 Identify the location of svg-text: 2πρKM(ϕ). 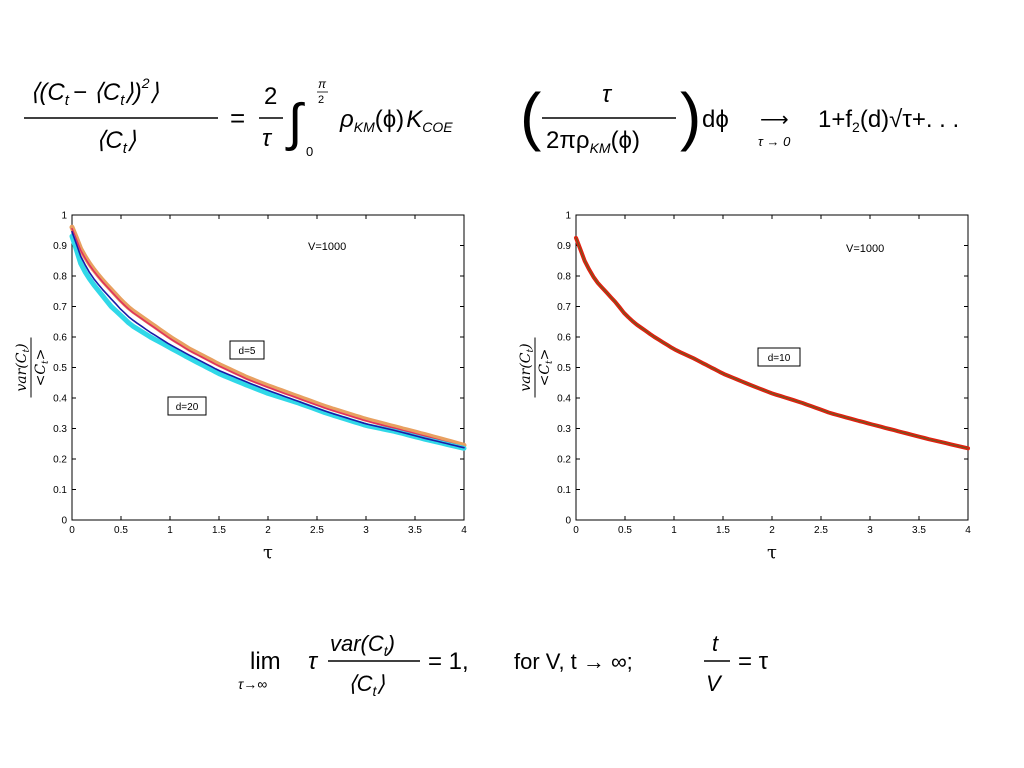
(593, 141).